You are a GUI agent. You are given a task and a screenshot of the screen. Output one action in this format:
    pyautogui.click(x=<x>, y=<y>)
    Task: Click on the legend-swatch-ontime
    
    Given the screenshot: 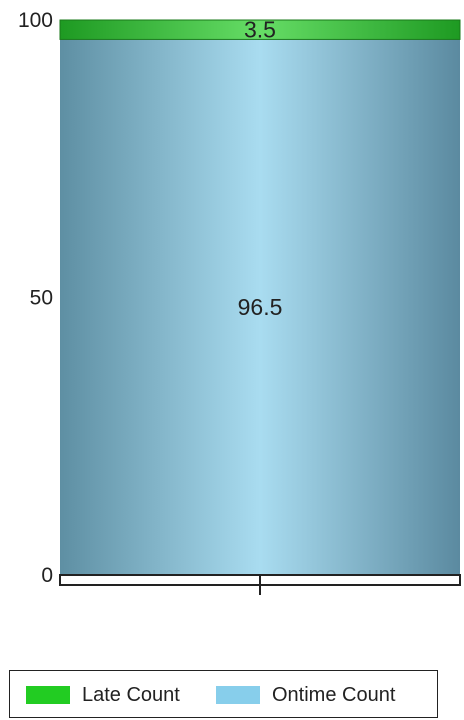 What is the action you would take?
    pyautogui.click(x=238, y=695)
    